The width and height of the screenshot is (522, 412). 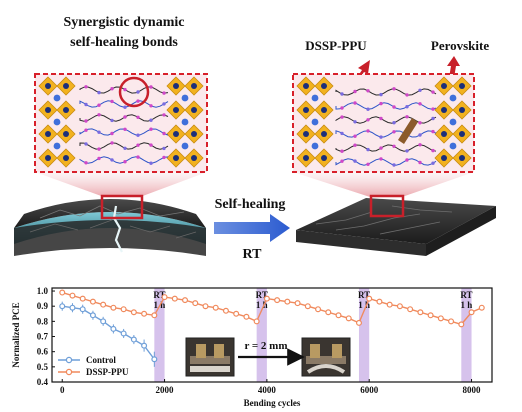 What do you see at coordinates (384, 122) in the screenshot?
I see `right-perovskite-lattice` at bounding box center [384, 122].